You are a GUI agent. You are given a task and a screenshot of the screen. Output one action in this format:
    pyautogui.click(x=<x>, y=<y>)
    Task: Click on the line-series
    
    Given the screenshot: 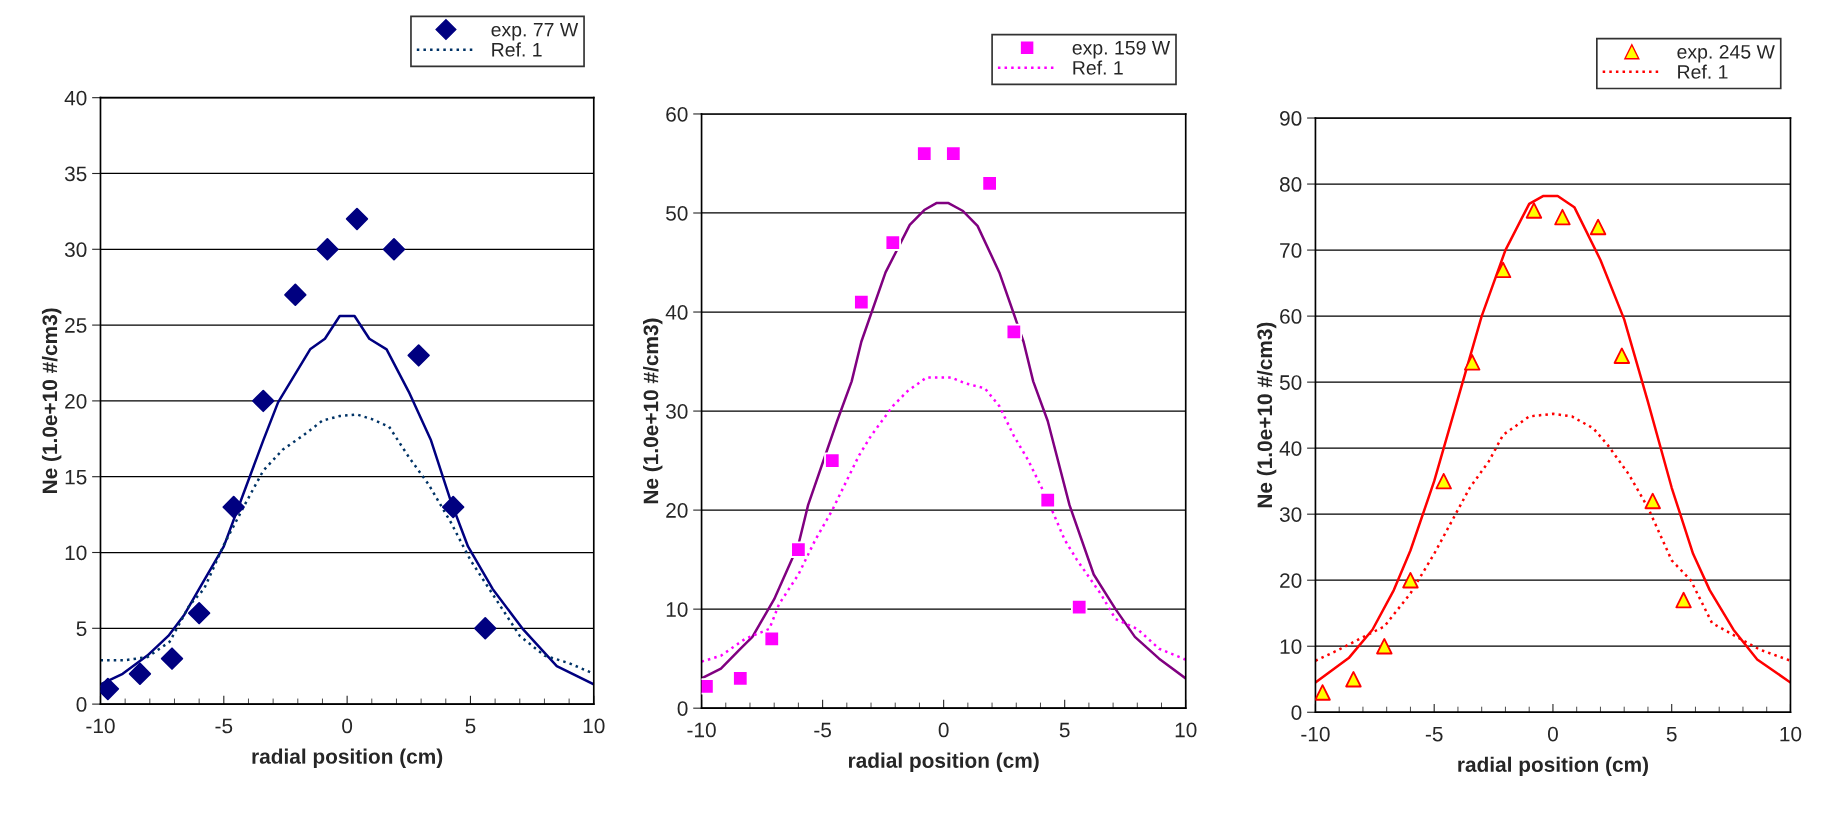 What is the action you would take?
    pyautogui.click(x=943, y=519)
    